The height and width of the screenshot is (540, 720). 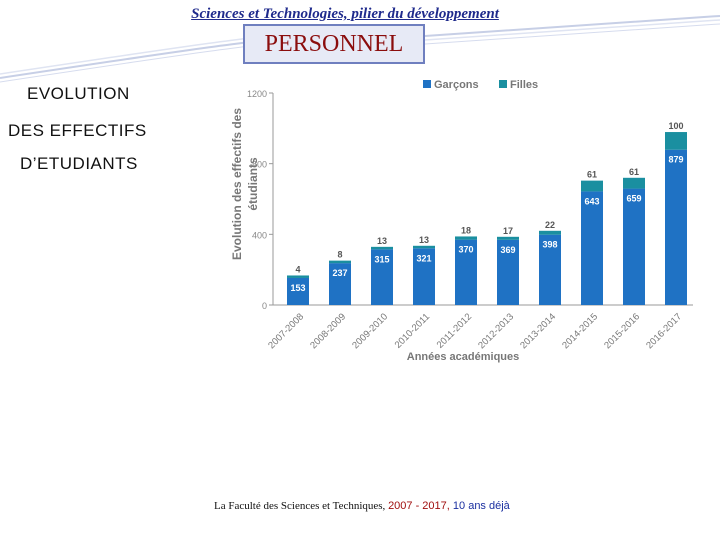 I want to click on data-label-garcons: 369, so click(x=507, y=250).